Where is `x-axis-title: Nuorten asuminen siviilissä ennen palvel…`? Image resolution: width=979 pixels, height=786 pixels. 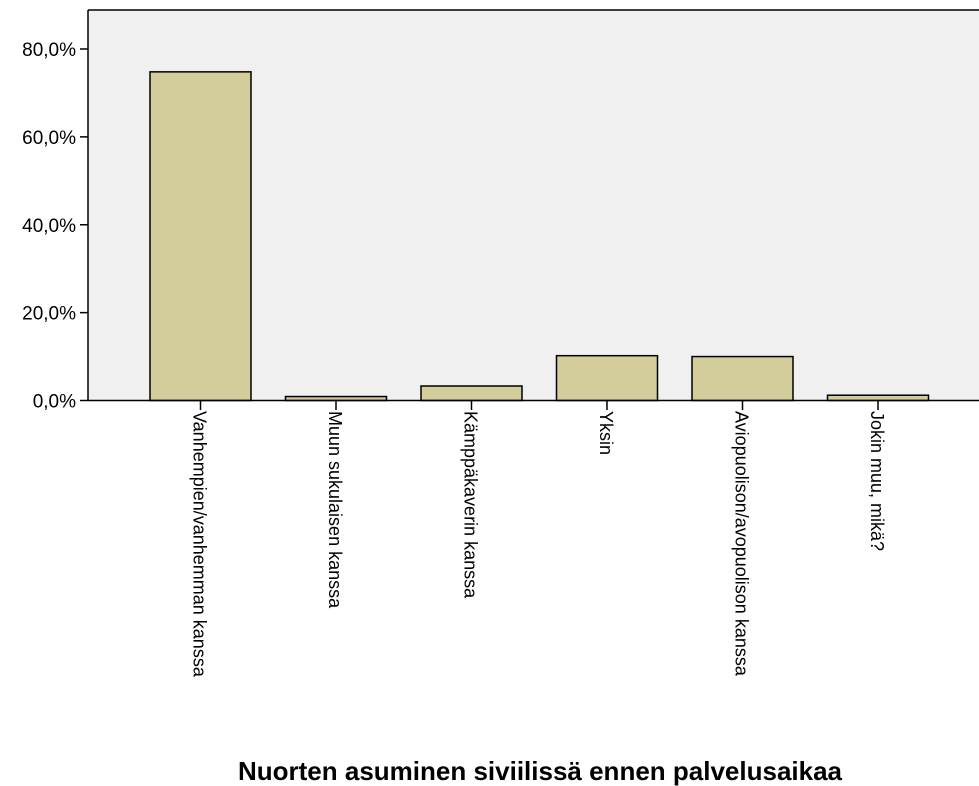
x-axis-title: Nuorten asuminen siviilissä ennen palvel… is located at coordinates (540, 771).